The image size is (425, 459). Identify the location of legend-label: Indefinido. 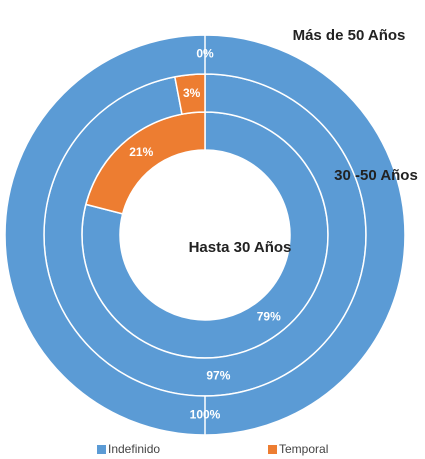
(134, 449).